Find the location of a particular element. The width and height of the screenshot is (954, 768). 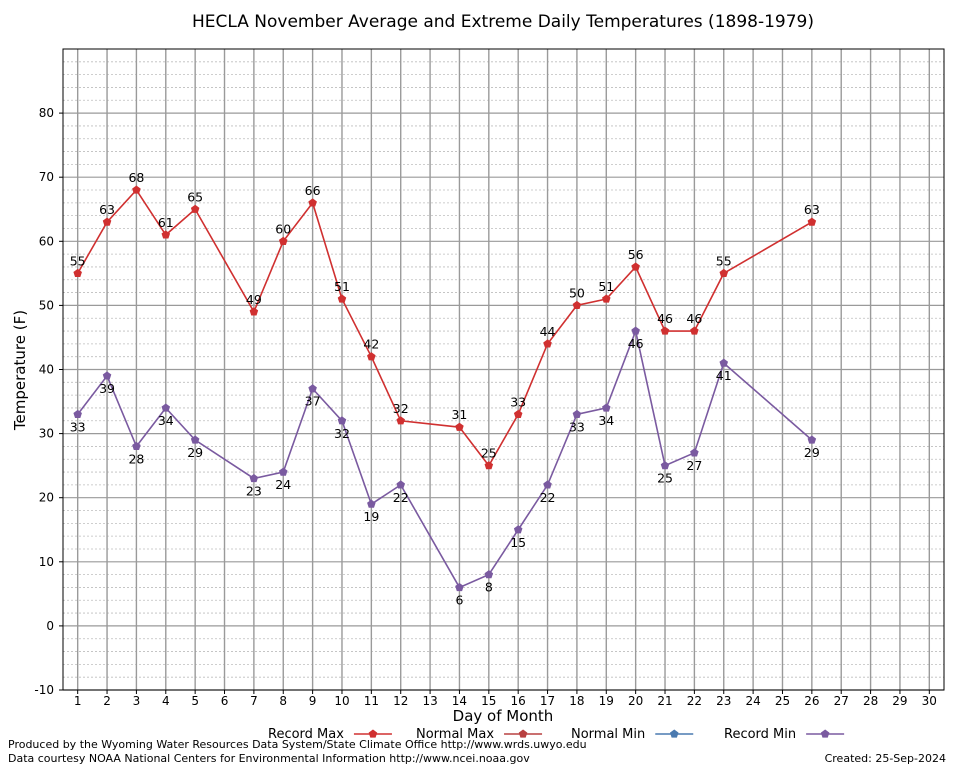

x-tick-label: 6 is located at coordinates (225, 701).